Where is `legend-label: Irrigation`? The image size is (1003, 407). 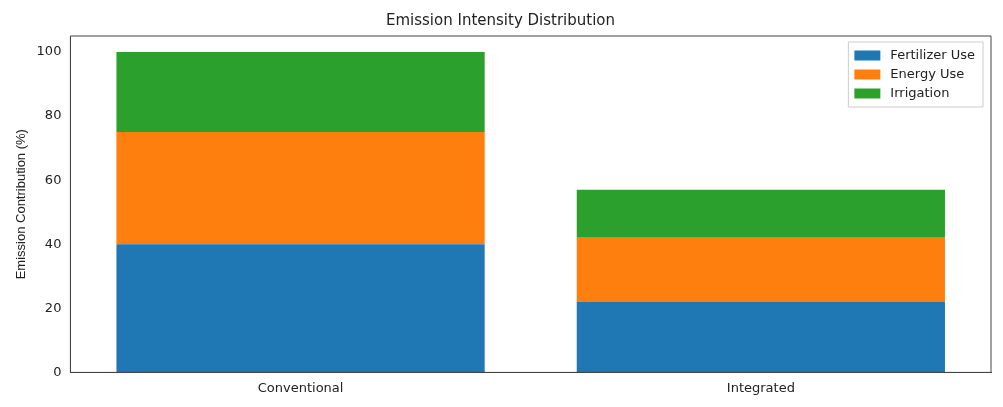 legend-label: Irrigation is located at coordinates (920, 92).